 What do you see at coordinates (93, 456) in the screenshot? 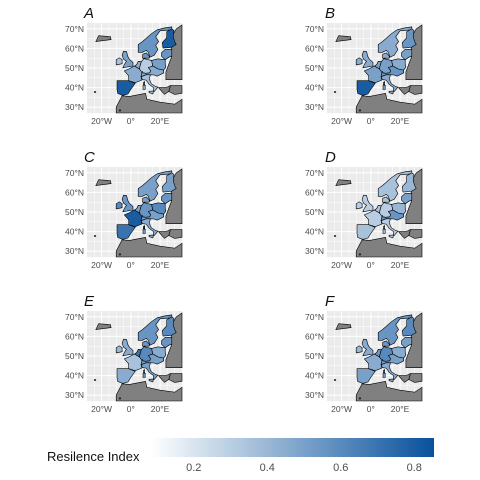
I see `legend-title: Resilence Index` at bounding box center [93, 456].